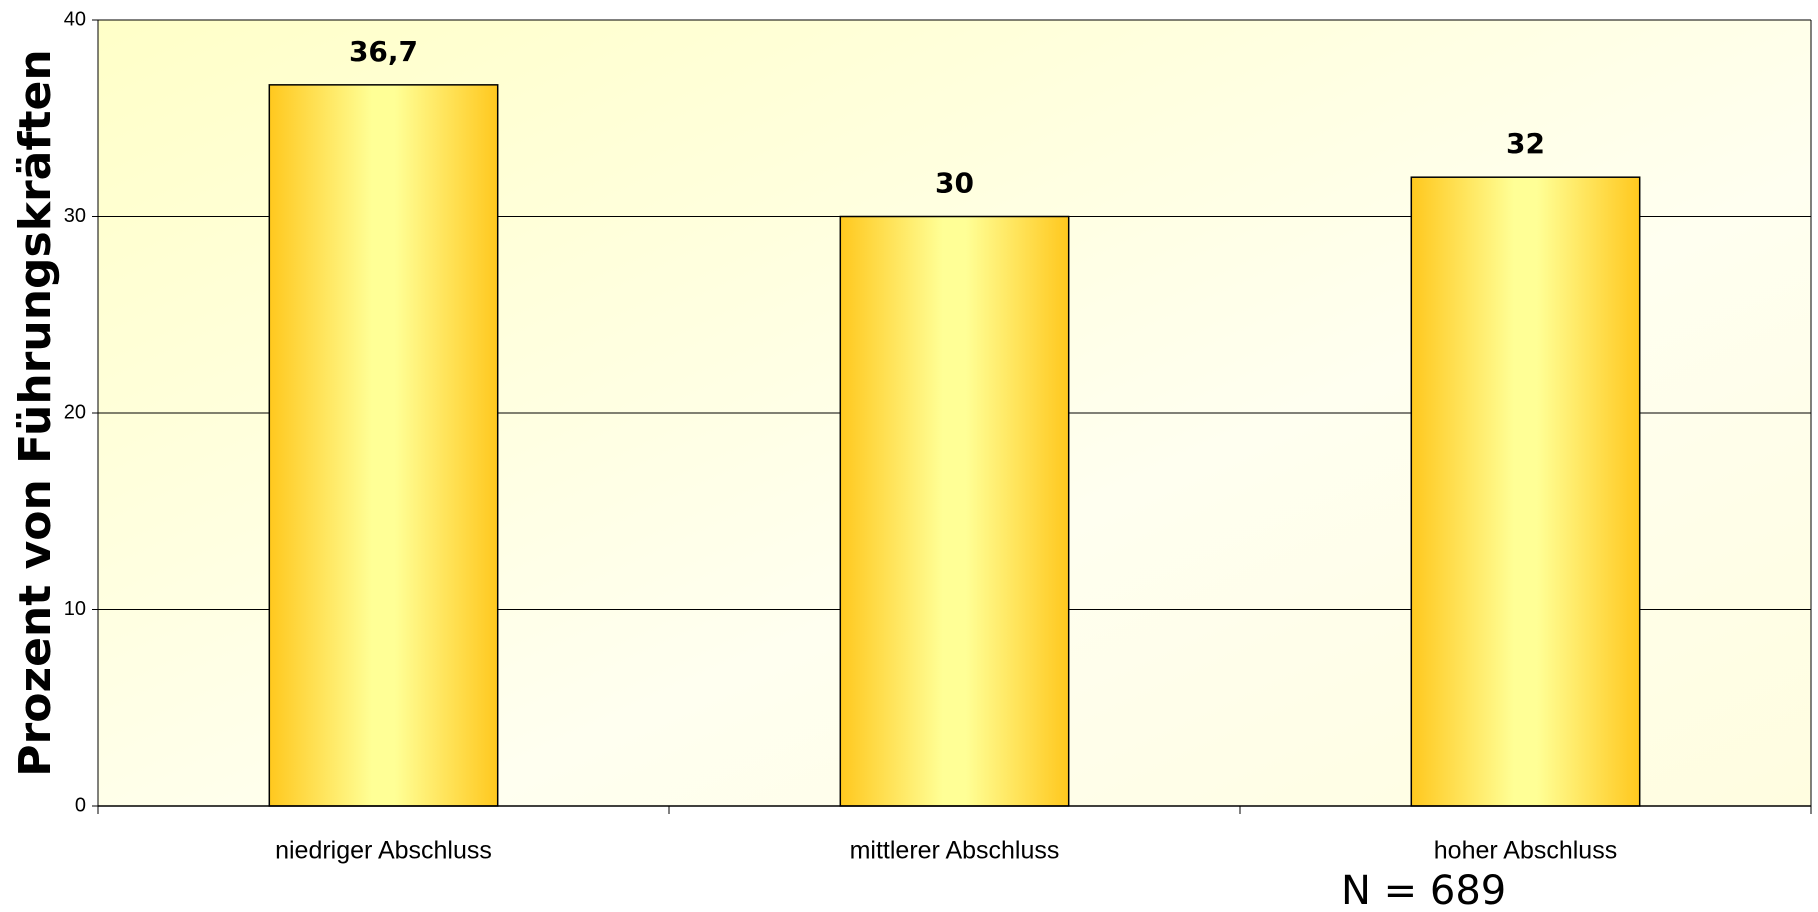 The width and height of the screenshot is (1818, 912). I want to click on annotation: N = 689, so click(1423, 890).